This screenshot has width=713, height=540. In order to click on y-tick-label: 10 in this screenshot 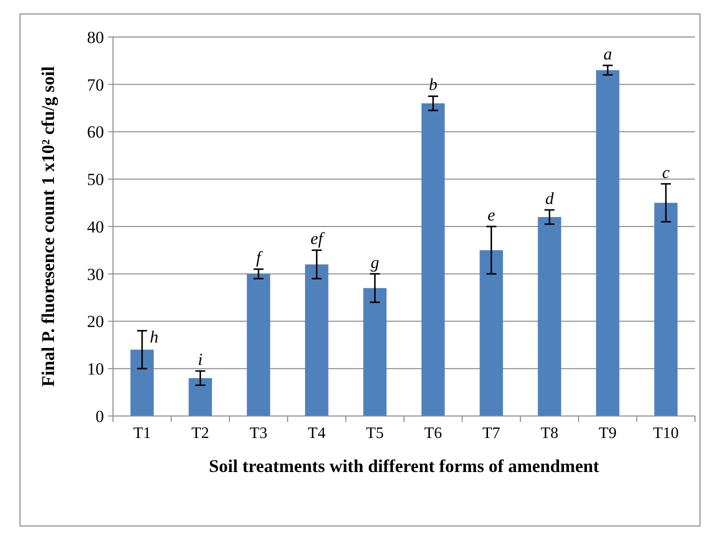, I will do `click(95, 369)`.